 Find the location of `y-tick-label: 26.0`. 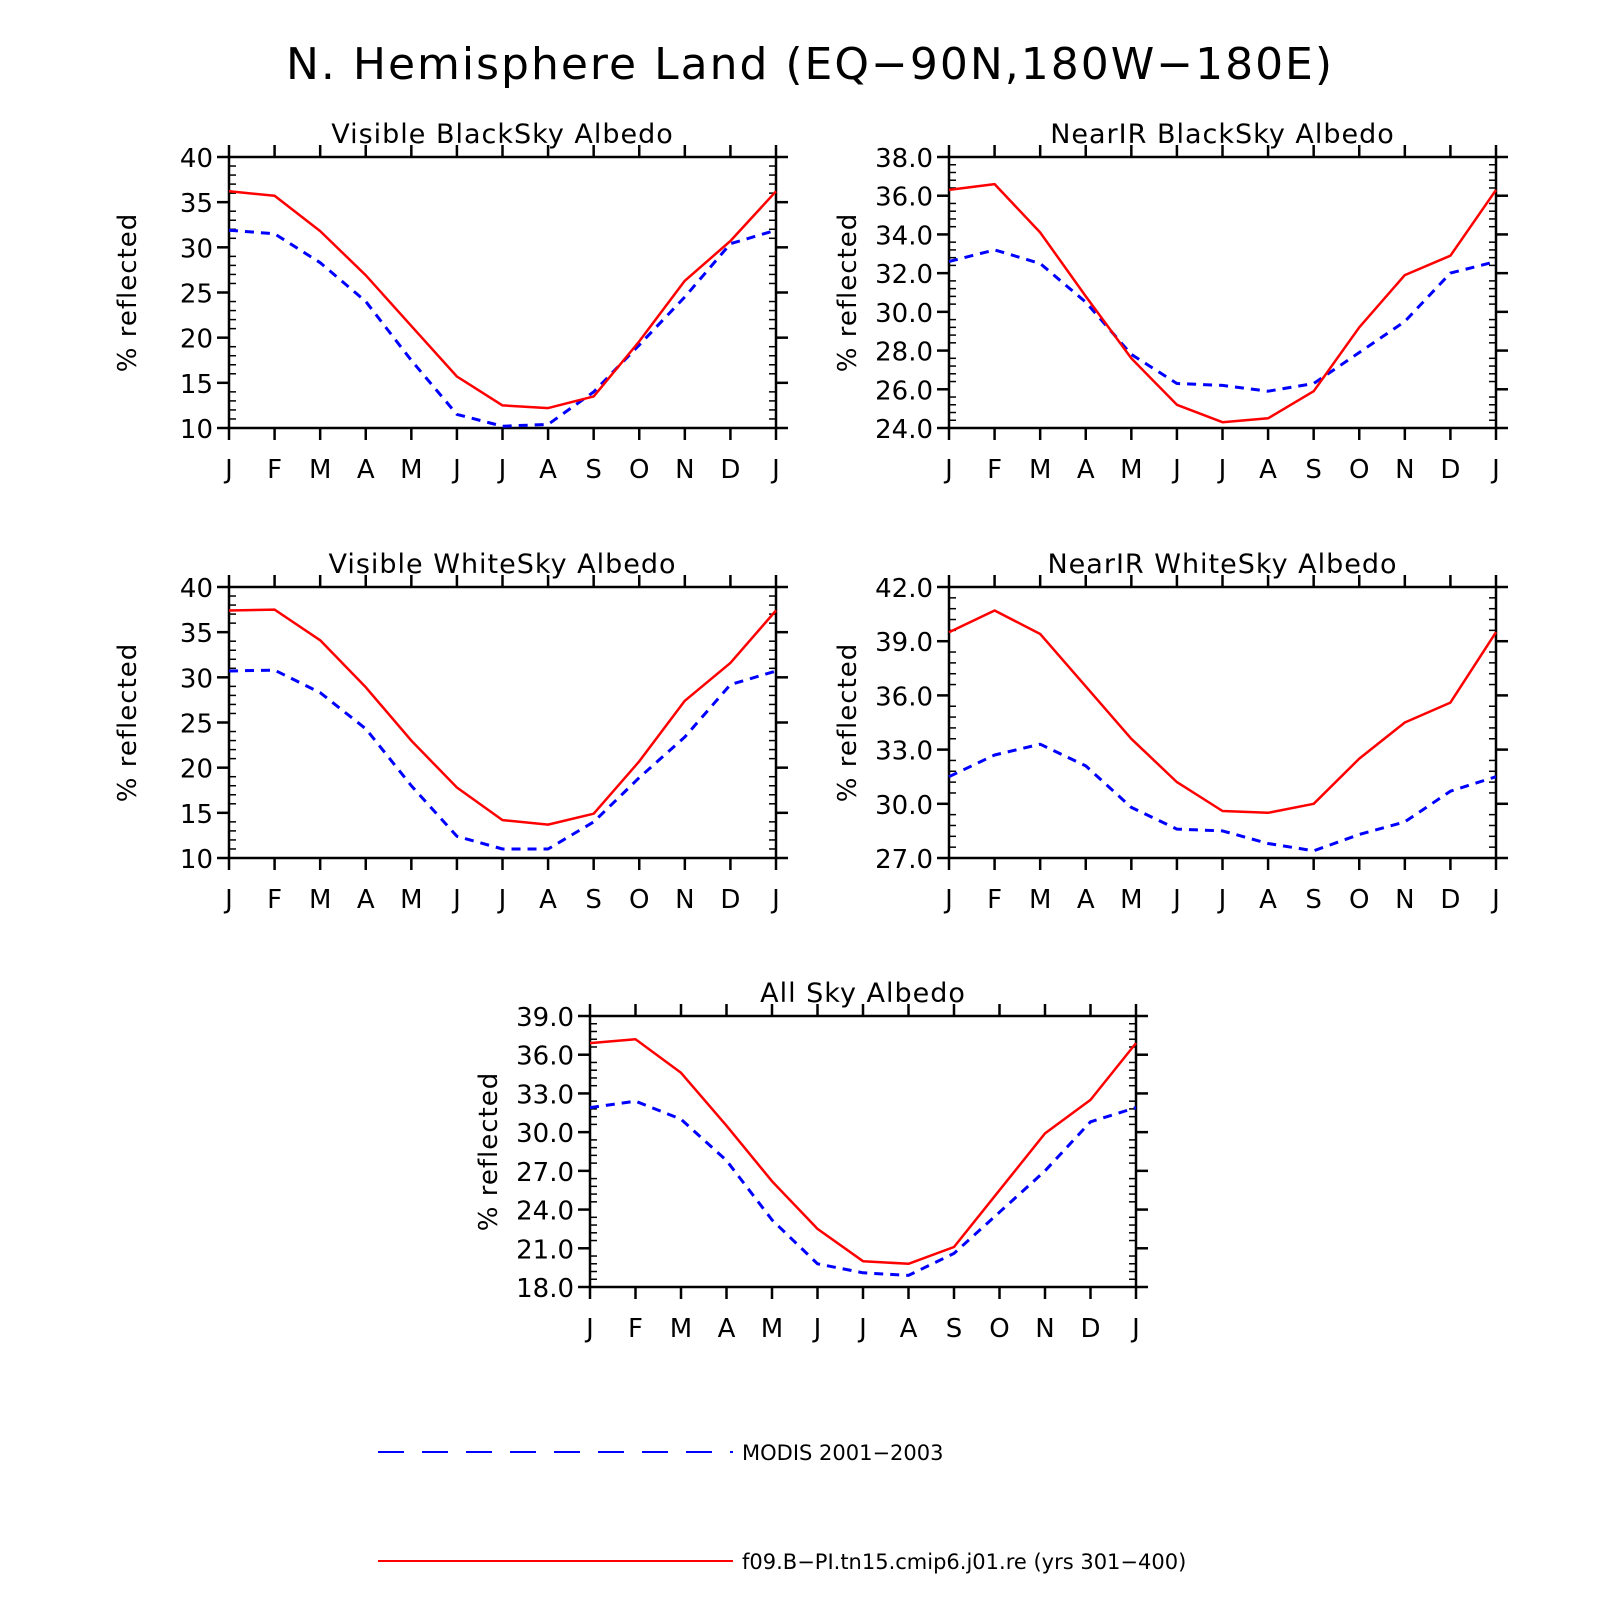

y-tick-label: 26.0 is located at coordinates (904, 391).